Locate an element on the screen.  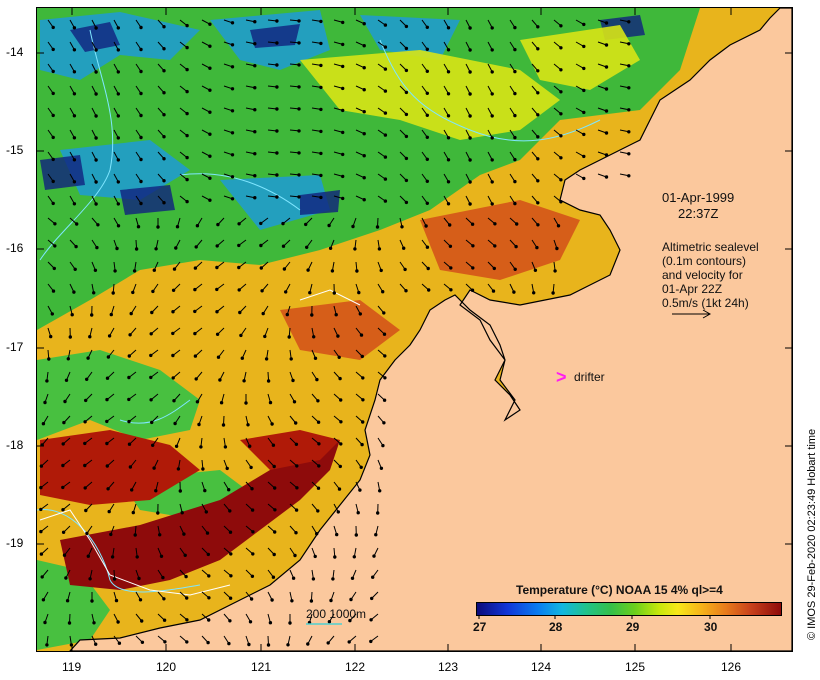
map-time: 22:37Z is located at coordinates (698, 213).